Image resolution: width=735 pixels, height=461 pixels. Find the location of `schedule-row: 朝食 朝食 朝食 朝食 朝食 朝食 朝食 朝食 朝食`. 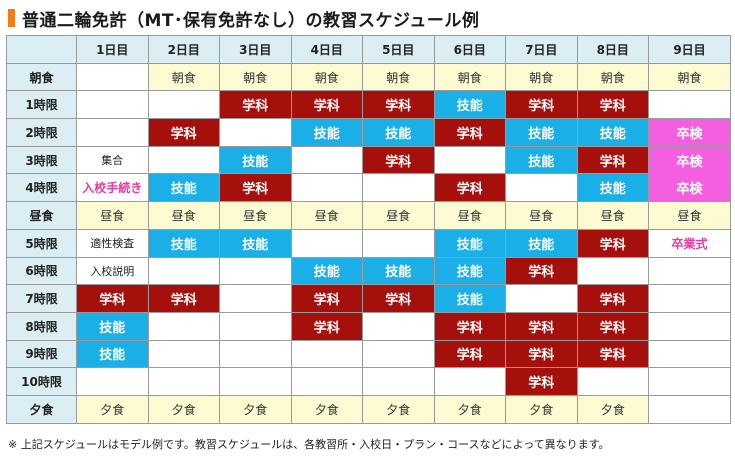

schedule-row: 朝食 朝食 朝食 朝食 朝食 朝食 朝食 朝食 朝食 is located at coordinates (368, 77).